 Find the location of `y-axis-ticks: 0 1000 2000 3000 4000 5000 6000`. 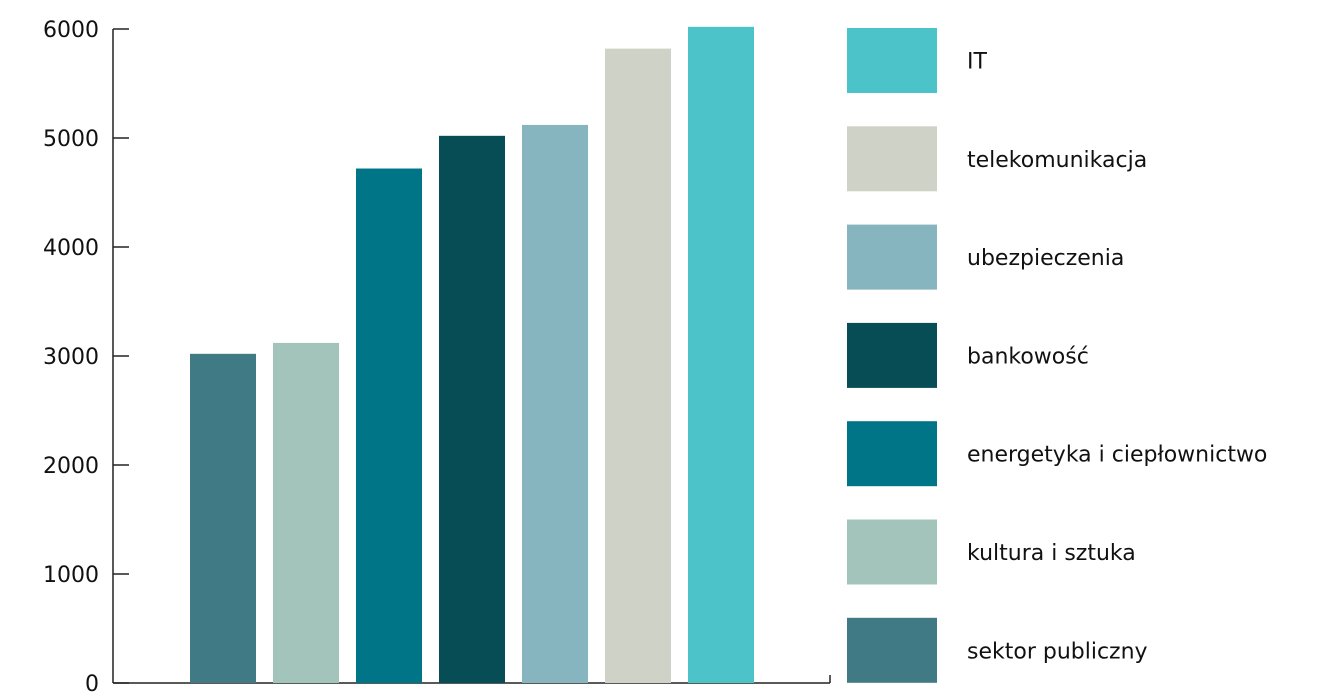

y-axis-ticks: 0 1000 2000 3000 4000 5000 6000 is located at coordinates (86, 356).